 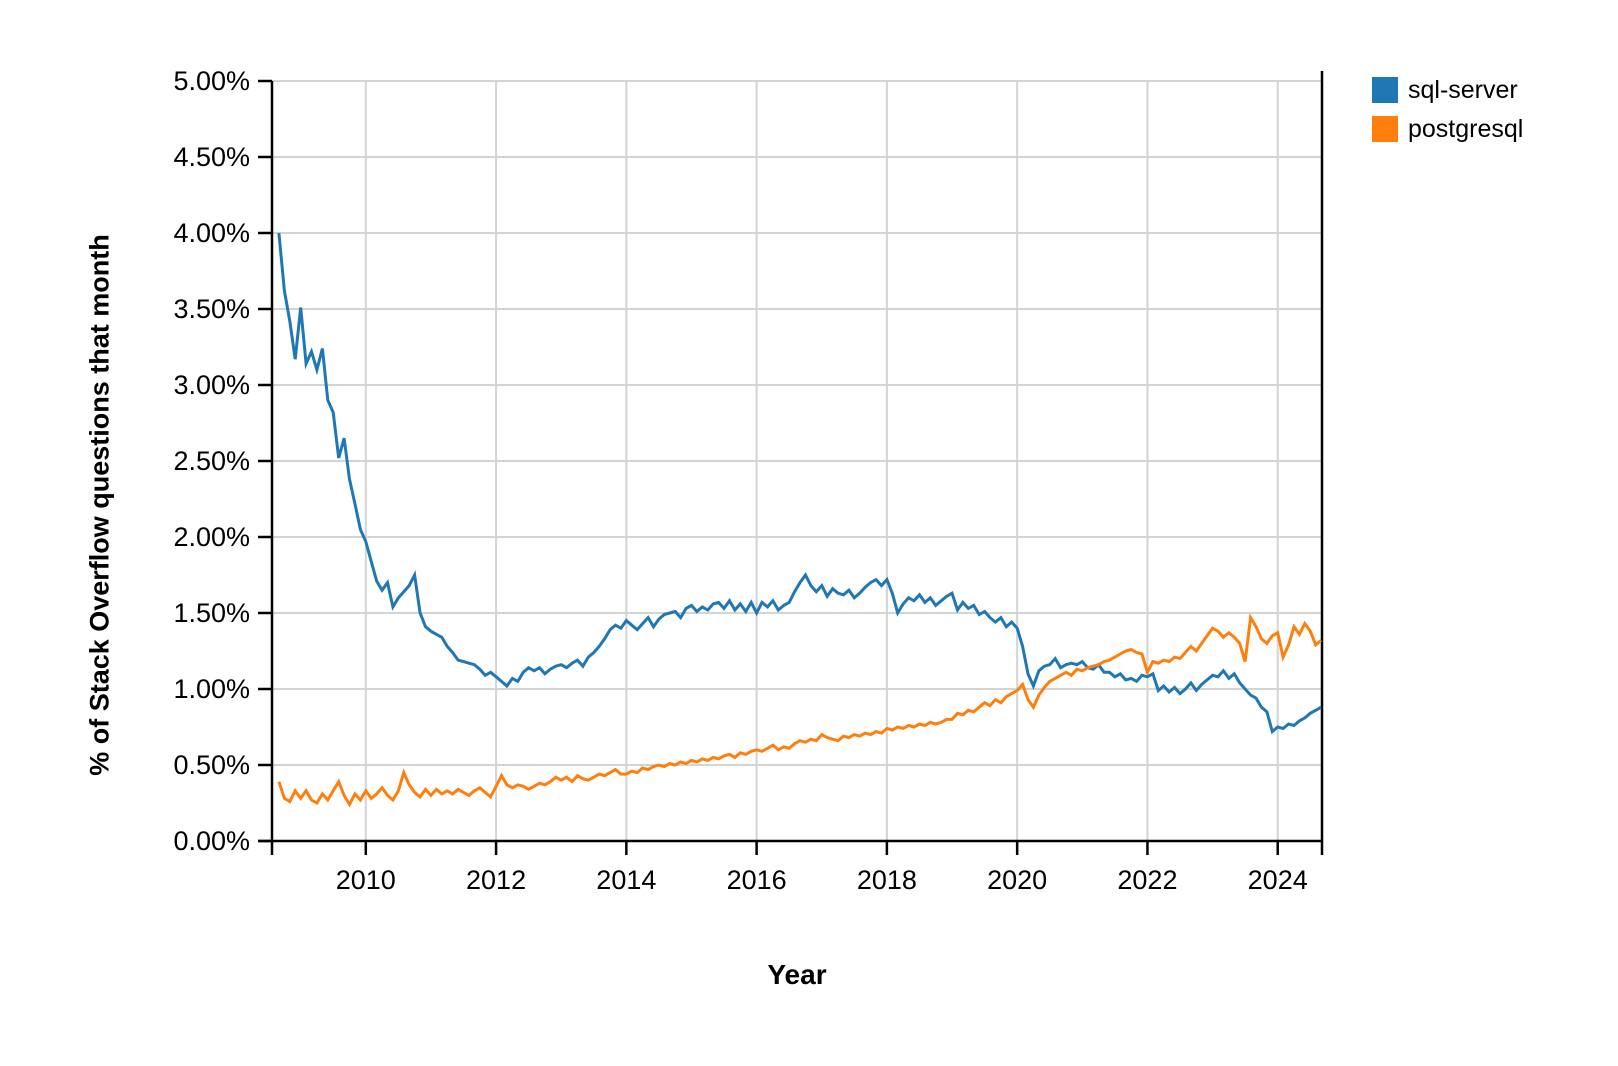 I want to click on y-tick-label: 3.00%, so click(x=211, y=385).